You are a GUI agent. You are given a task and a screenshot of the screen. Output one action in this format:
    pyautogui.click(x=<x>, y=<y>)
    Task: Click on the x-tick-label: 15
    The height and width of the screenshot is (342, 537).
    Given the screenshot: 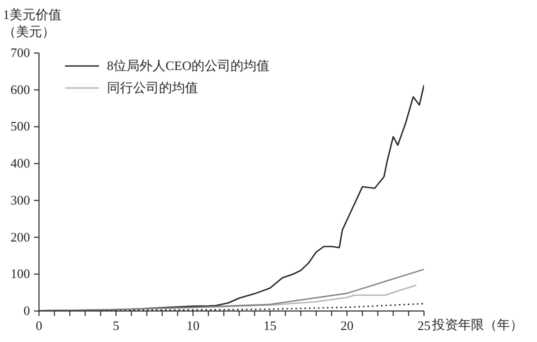 What is the action you would take?
    pyautogui.click(x=270, y=325)
    